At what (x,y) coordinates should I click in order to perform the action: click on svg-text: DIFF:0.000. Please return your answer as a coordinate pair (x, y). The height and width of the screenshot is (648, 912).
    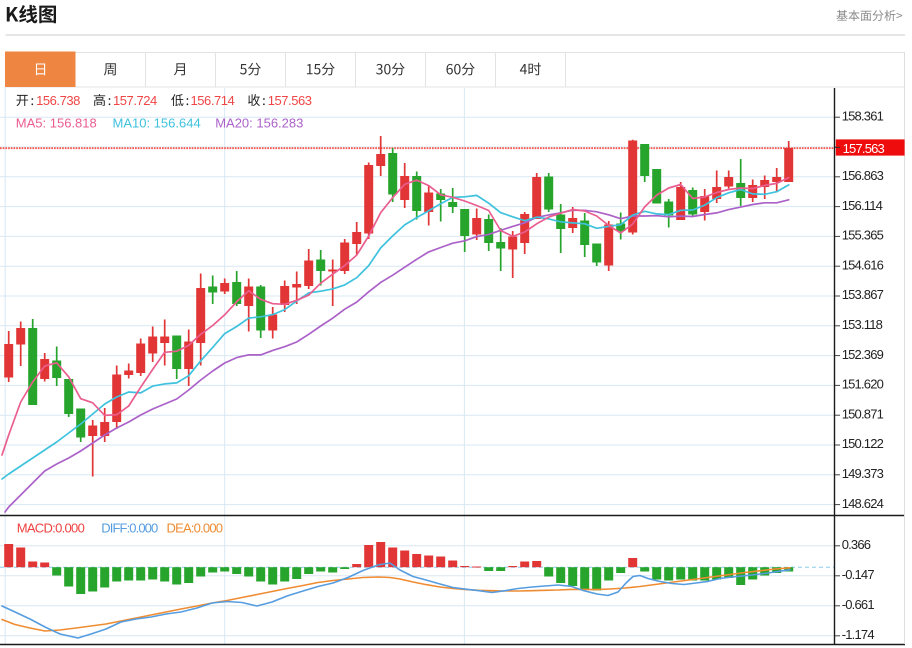
    Looking at the image, I should click on (129, 528).